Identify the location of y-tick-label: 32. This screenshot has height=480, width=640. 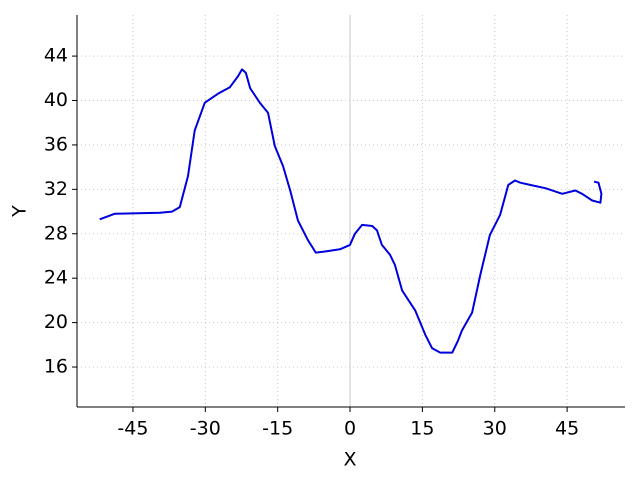
(56, 189).